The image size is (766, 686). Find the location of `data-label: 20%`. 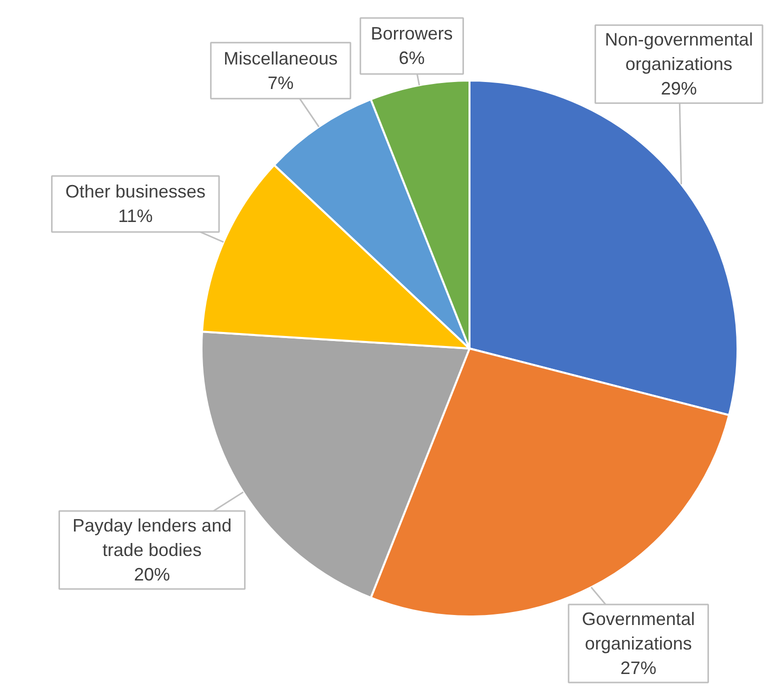

data-label: 20% is located at coordinates (152, 574).